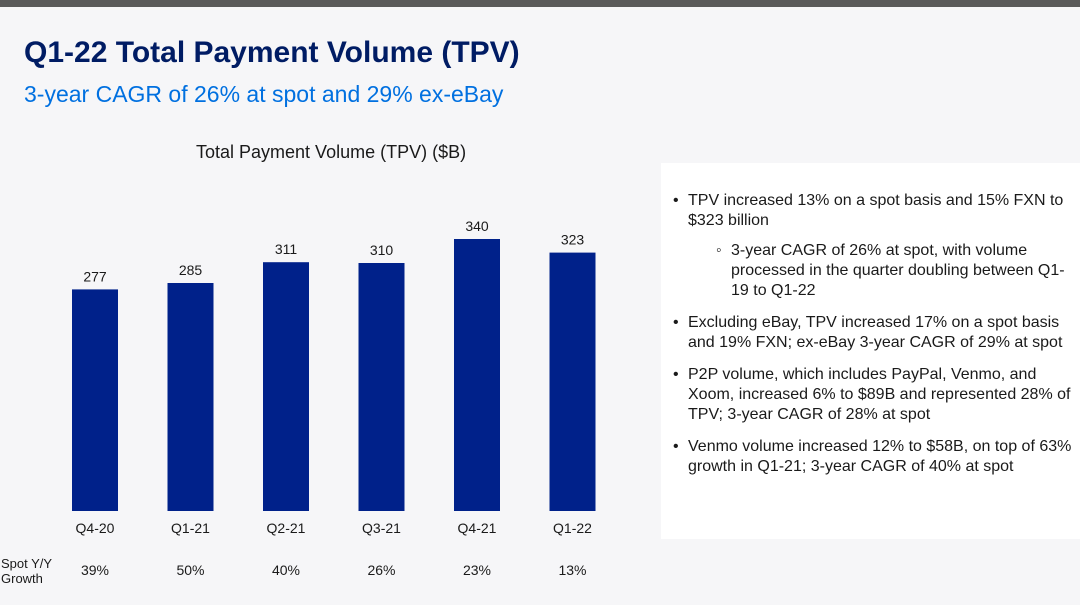 The image size is (1080, 605). I want to click on slide-title: Q1-22 Total Payment Volume (TPV), so click(272, 52).